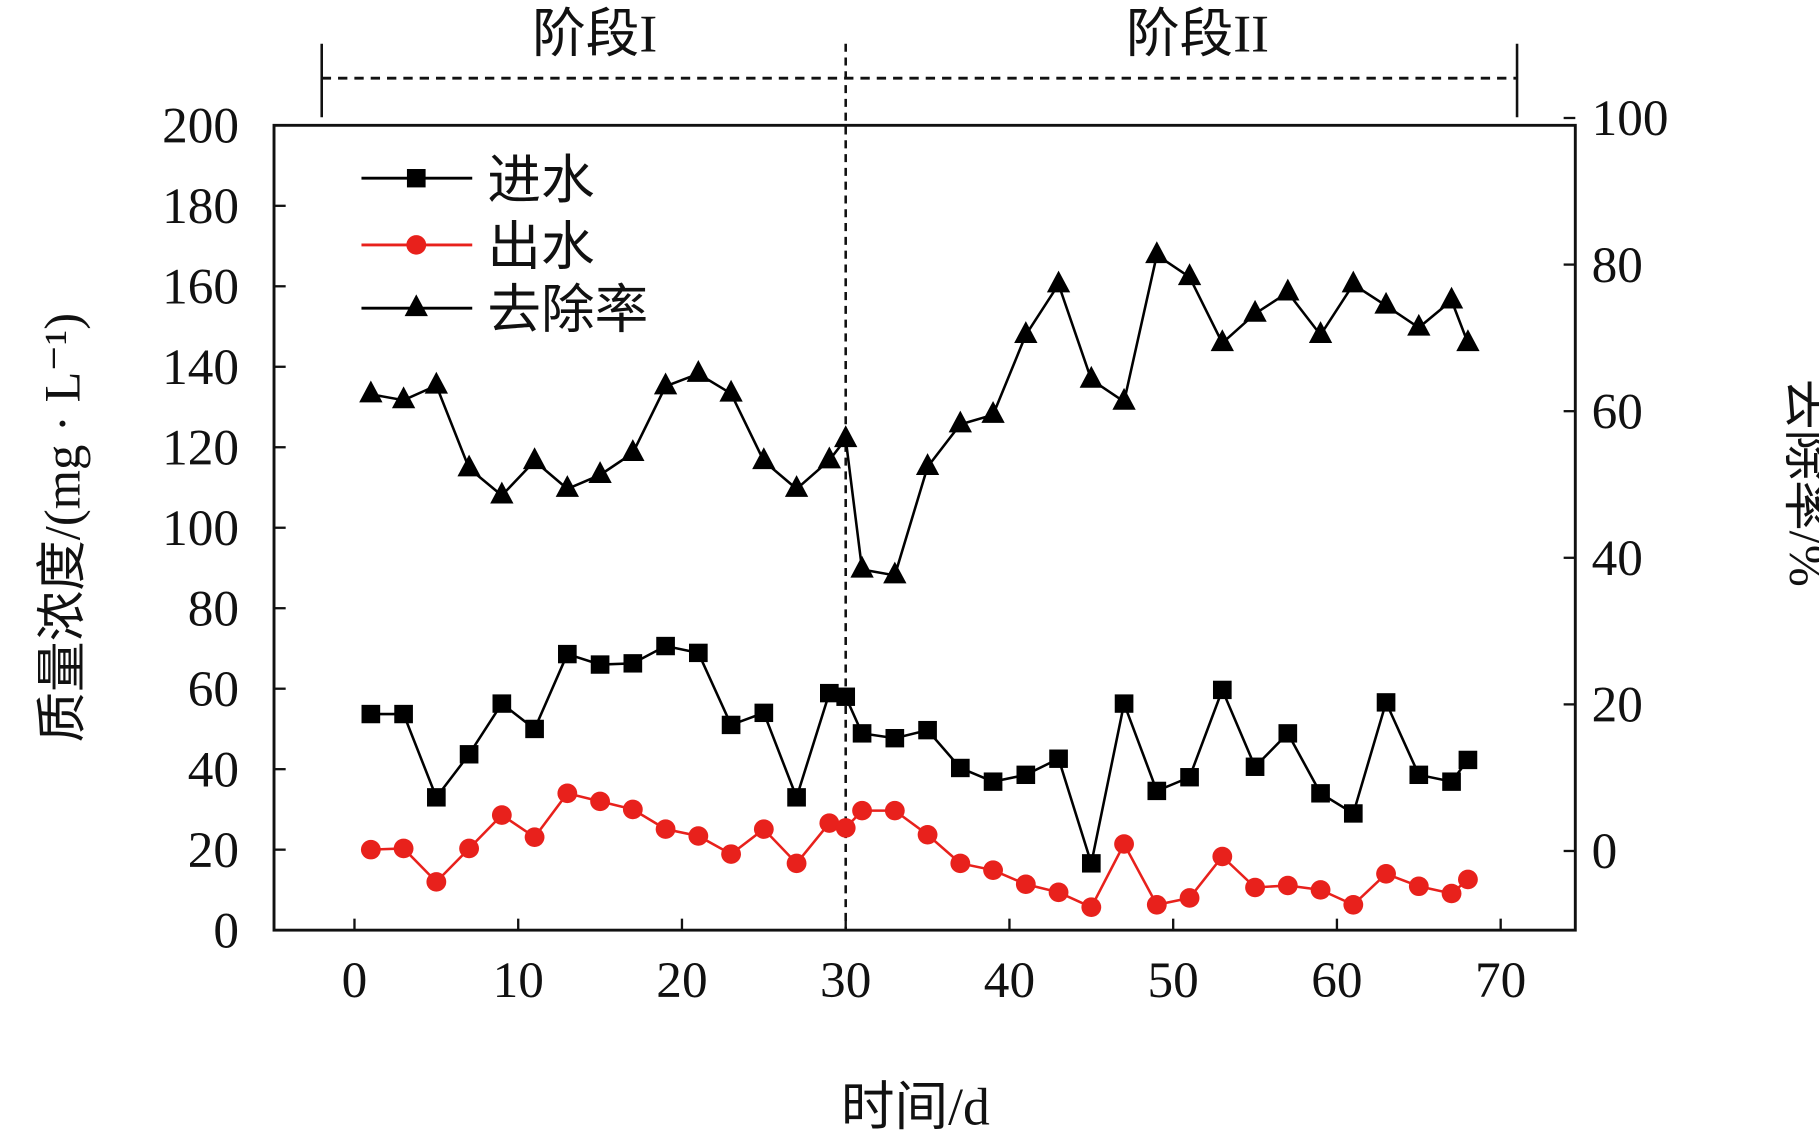  I want to click on x-tick-label: 70, so click(1500, 981).